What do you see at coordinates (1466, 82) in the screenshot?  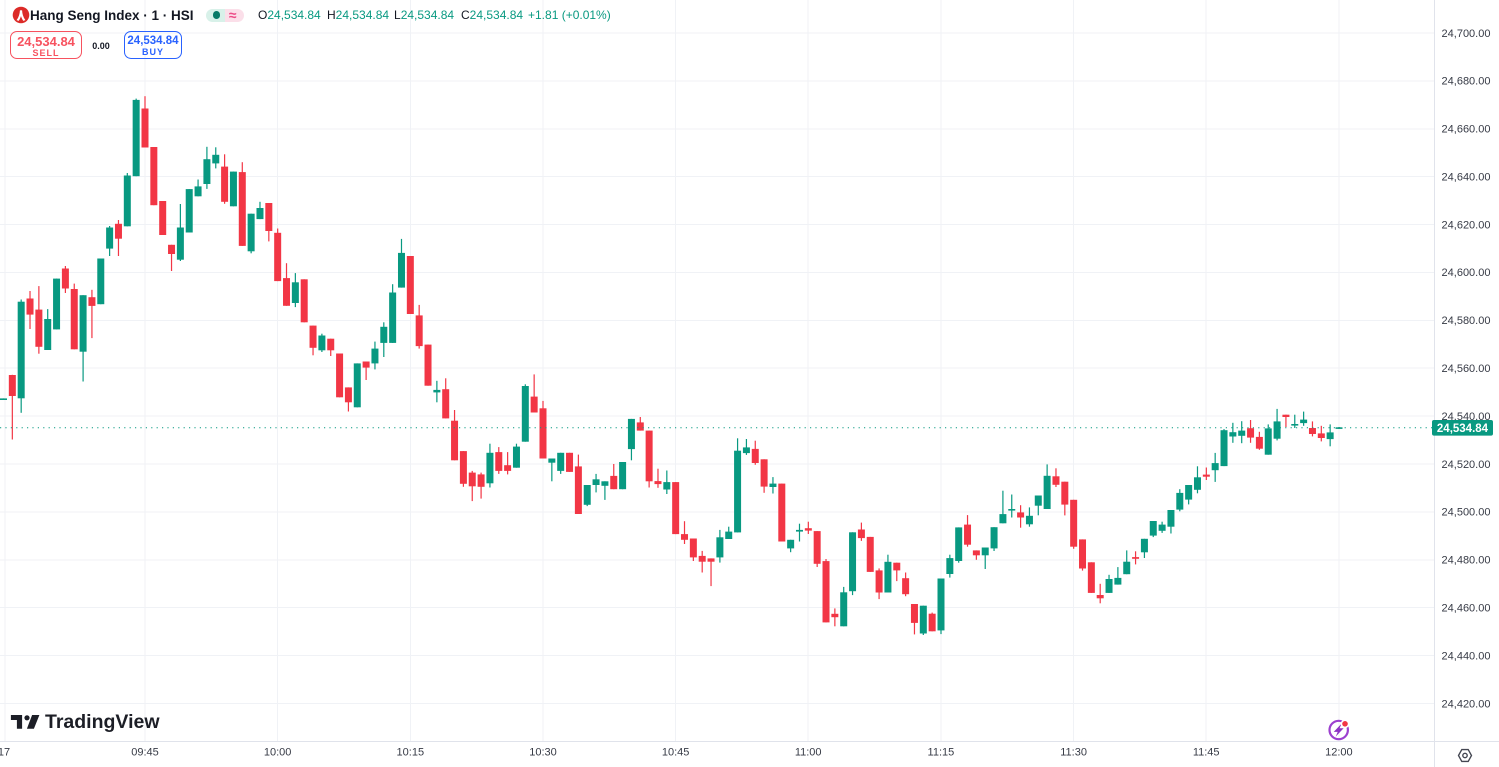 I see `svg-text: 24,680.00` at bounding box center [1466, 82].